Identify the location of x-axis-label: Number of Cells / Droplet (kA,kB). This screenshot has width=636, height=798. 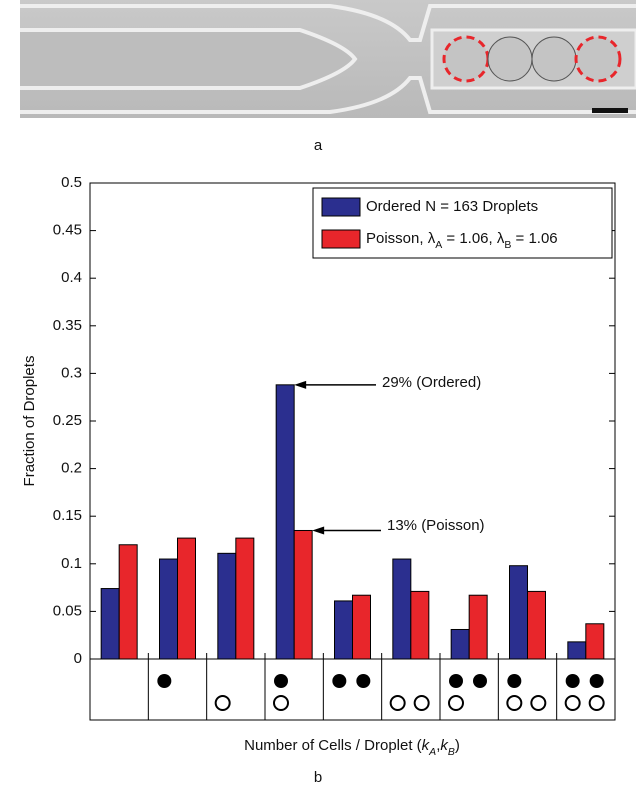
(352, 747).